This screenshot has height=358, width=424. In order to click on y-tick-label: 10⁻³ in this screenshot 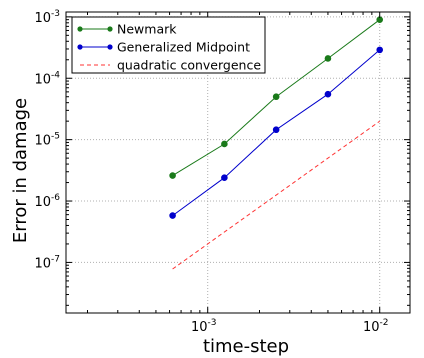, I will do `click(47, 17)`.